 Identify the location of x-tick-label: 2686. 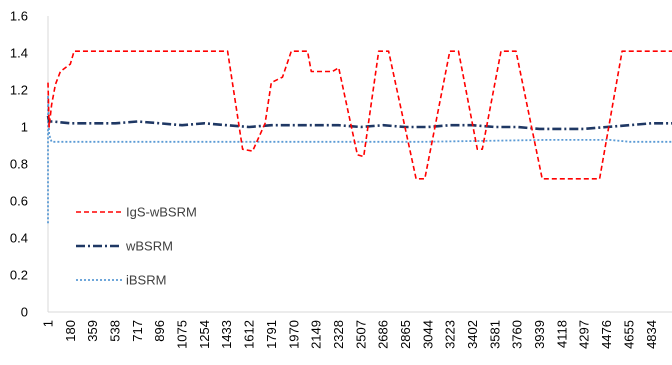
(383, 334).